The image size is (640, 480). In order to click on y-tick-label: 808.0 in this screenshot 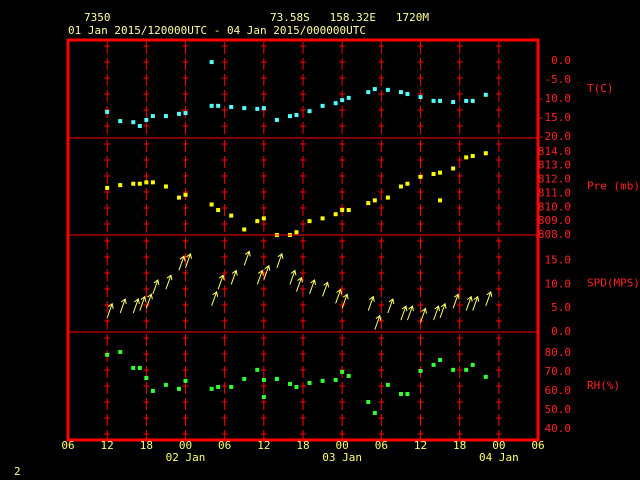, I will do `click(554, 234)`.